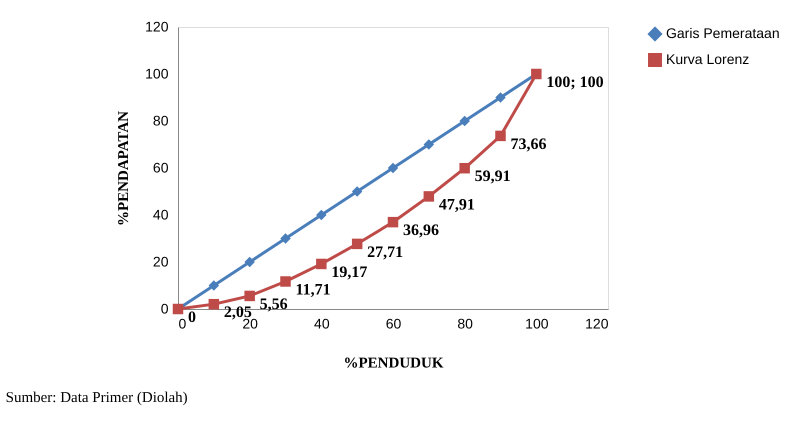 The height and width of the screenshot is (432, 805). What do you see at coordinates (597, 324) in the screenshot?
I see `x-tick-label: 120` at bounding box center [597, 324].